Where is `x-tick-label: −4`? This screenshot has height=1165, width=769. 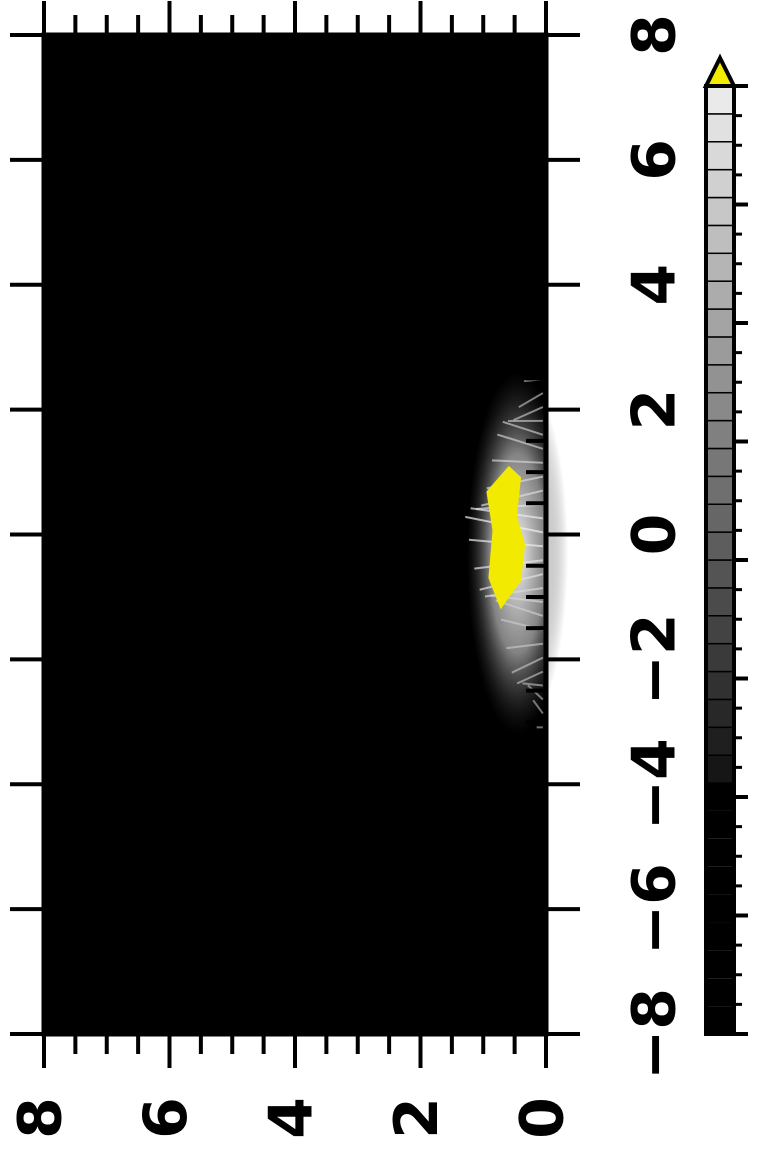
x-tick-label: −4 is located at coordinates (655, 784).